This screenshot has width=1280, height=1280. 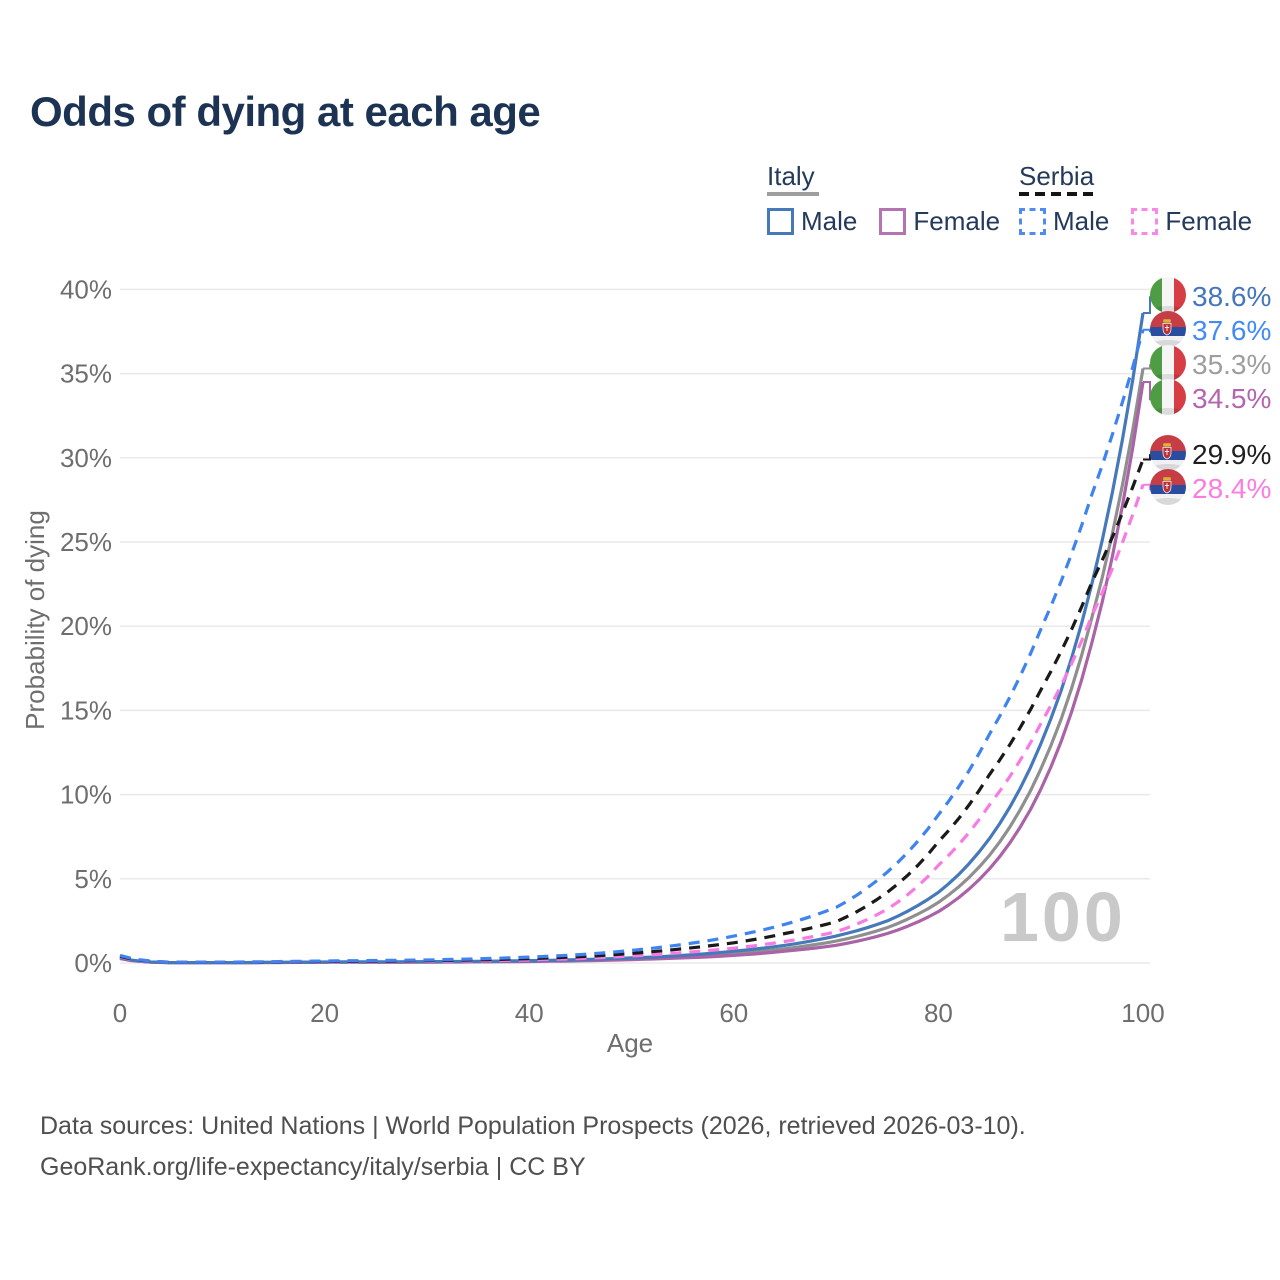 What do you see at coordinates (35, 620) in the screenshot?
I see `y-axis-title: Probability of dying` at bounding box center [35, 620].